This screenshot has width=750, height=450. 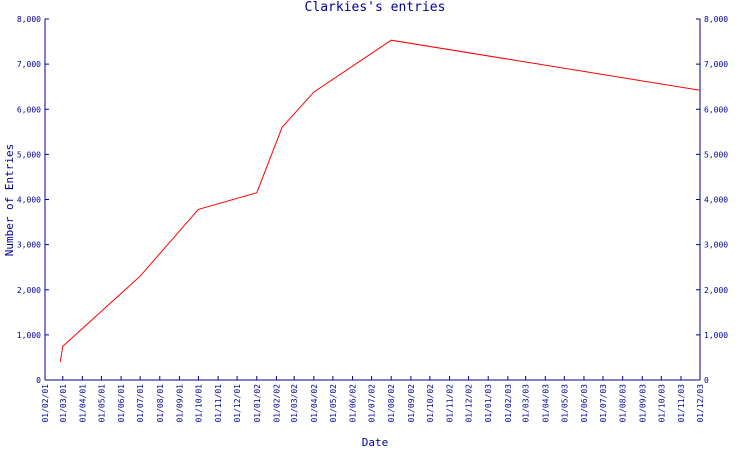 I want to click on x-tick-label: 01/02/03, so click(x=508, y=403).